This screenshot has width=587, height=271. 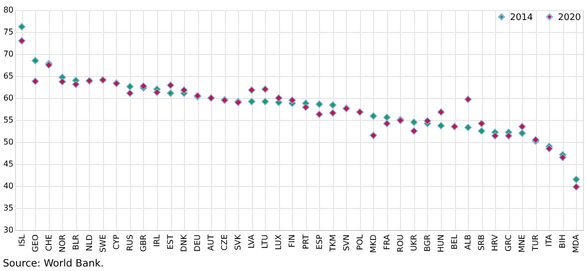 What do you see at coordinates (21, 240) in the screenshot?
I see `x-tick-label: ISL` at bounding box center [21, 240].